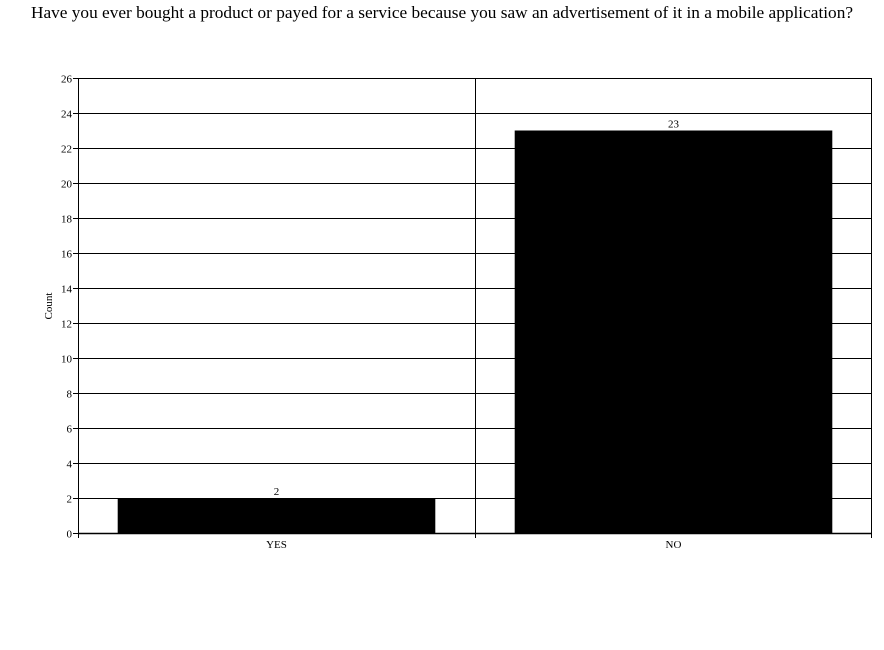 The width and height of the screenshot is (884, 650). Describe the element at coordinates (66, 150) in the screenshot. I see `y-tick-label: 22` at that location.